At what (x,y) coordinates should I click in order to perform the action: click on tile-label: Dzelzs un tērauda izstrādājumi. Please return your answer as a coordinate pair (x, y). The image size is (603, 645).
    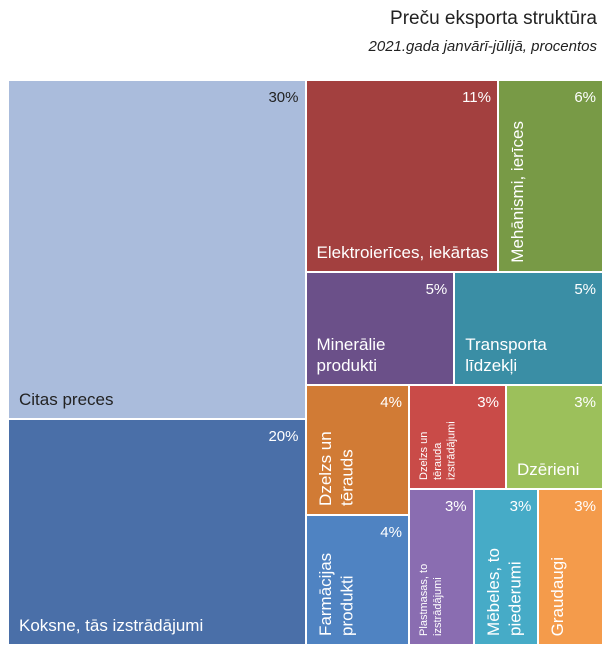
    Looking at the image, I should click on (437, 451).